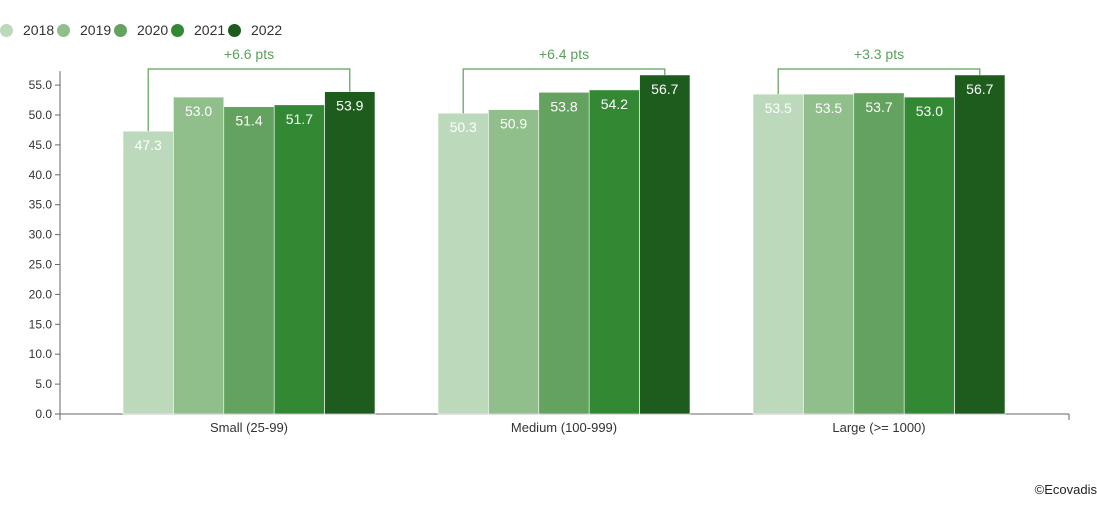 This screenshot has height=506, width=1097. I want to click on copyright-text: ©Ecovadis, so click(1065, 489).